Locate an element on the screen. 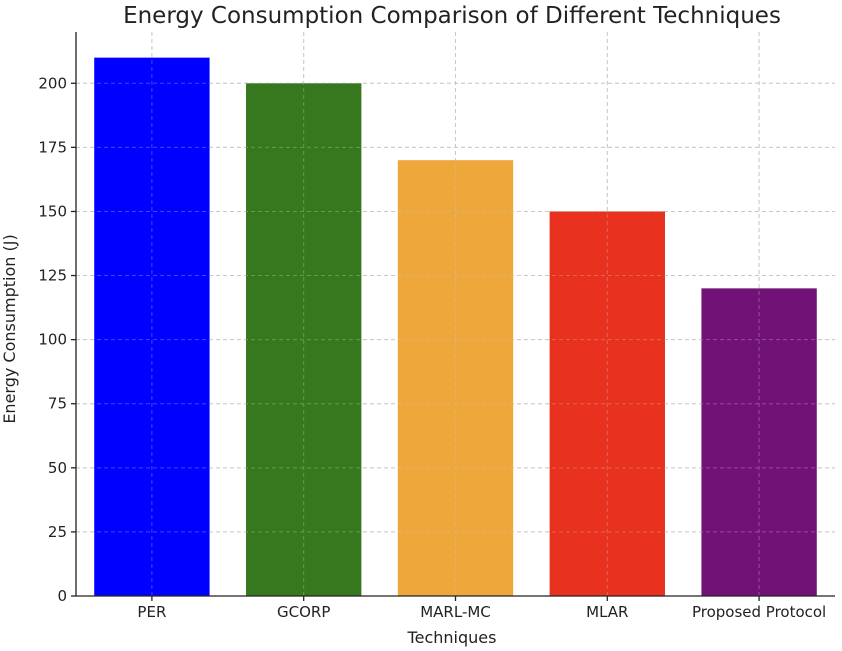 Image resolution: width=842 pixels, height=651 pixels. y-tick-label: 175 is located at coordinates (52, 147).